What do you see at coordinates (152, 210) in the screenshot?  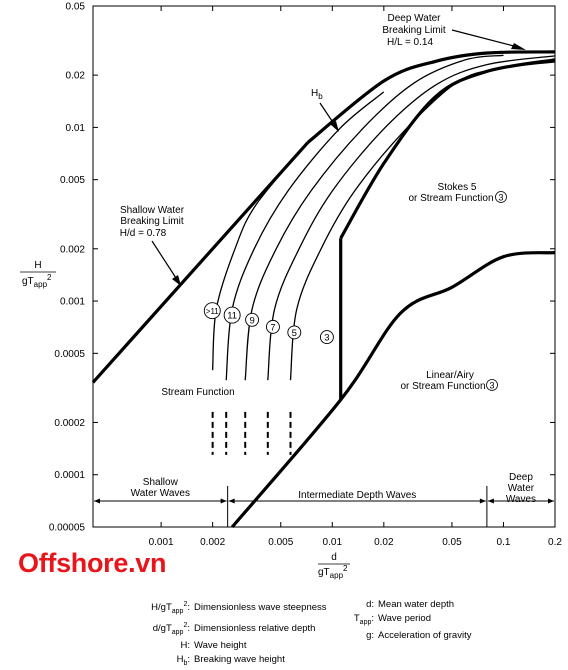 I see `shallow-limit-line1: Shallow Water` at bounding box center [152, 210].